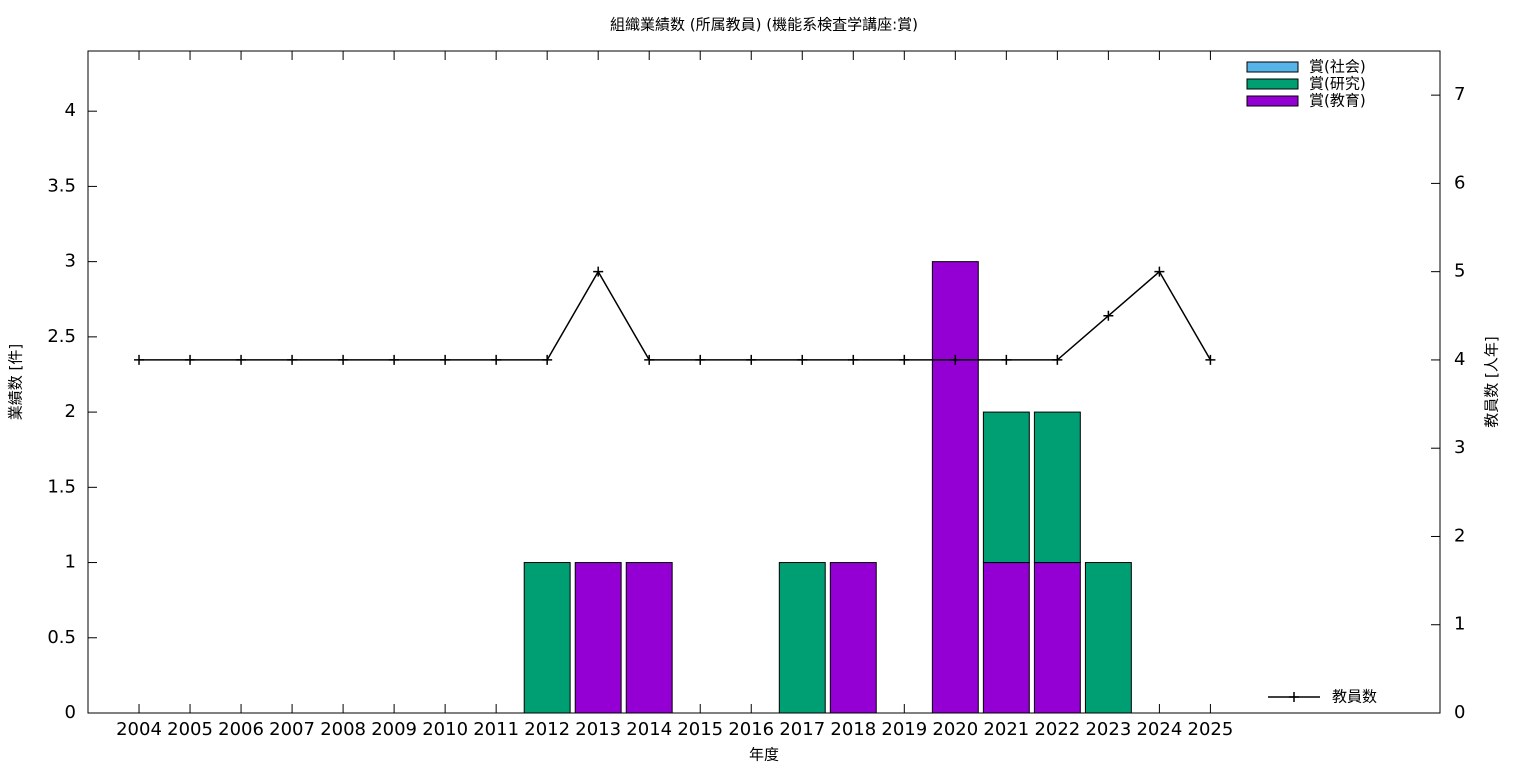  I want to click on chart-title: 組織業績数 (所属教員) (機能系検査学講座:賞), so click(764, 25).